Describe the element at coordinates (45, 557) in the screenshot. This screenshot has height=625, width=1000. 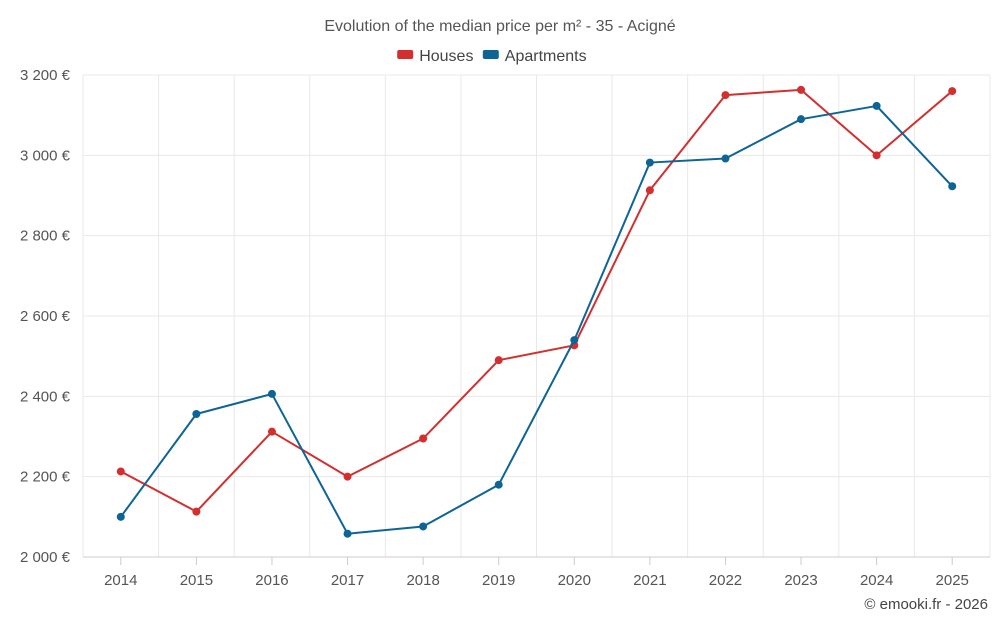
I see `y-tick-label: 2 000 €` at that location.